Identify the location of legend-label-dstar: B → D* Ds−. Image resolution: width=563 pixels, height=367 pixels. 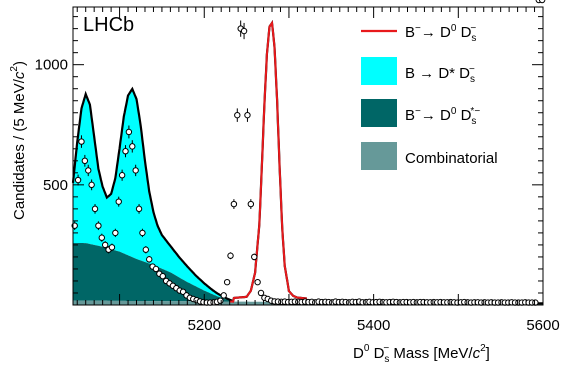
(440, 74).